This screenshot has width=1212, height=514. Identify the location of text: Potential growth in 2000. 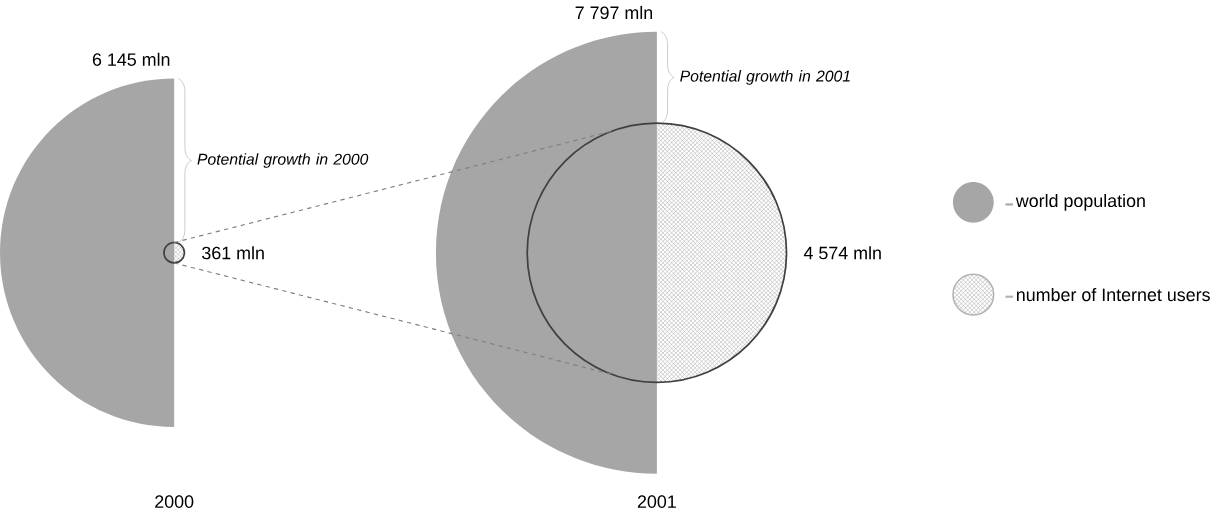
(283, 160).